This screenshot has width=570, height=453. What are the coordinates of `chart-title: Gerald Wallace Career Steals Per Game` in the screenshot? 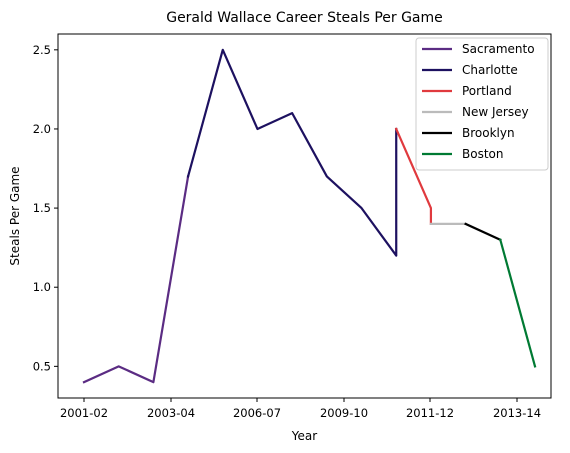 It's located at (304, 18).